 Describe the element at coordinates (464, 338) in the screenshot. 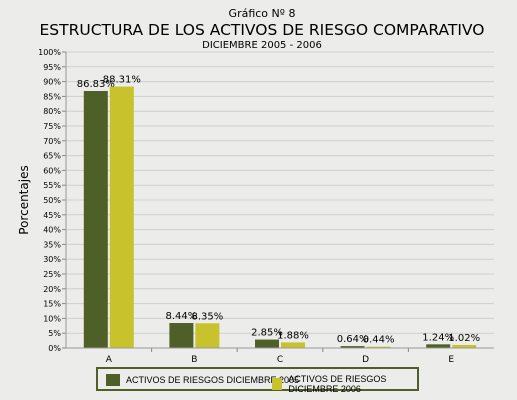

I see `data-label: 1.02%` at that location.